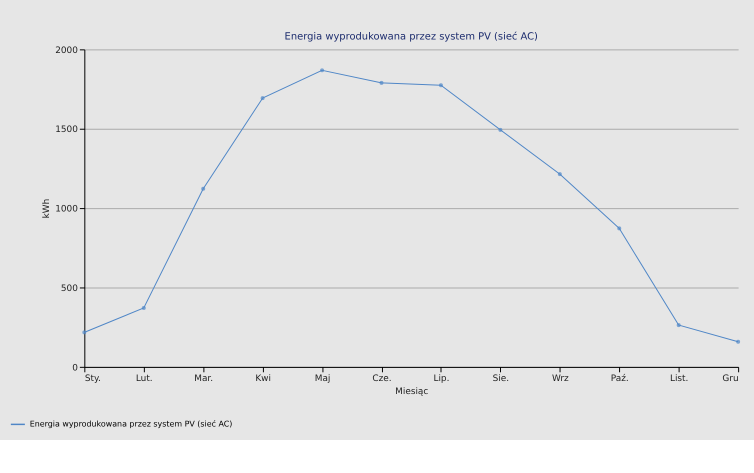 This screenshot has width=754, height=473. I want to click on x-tick-label: Lip., so click(441, 379).